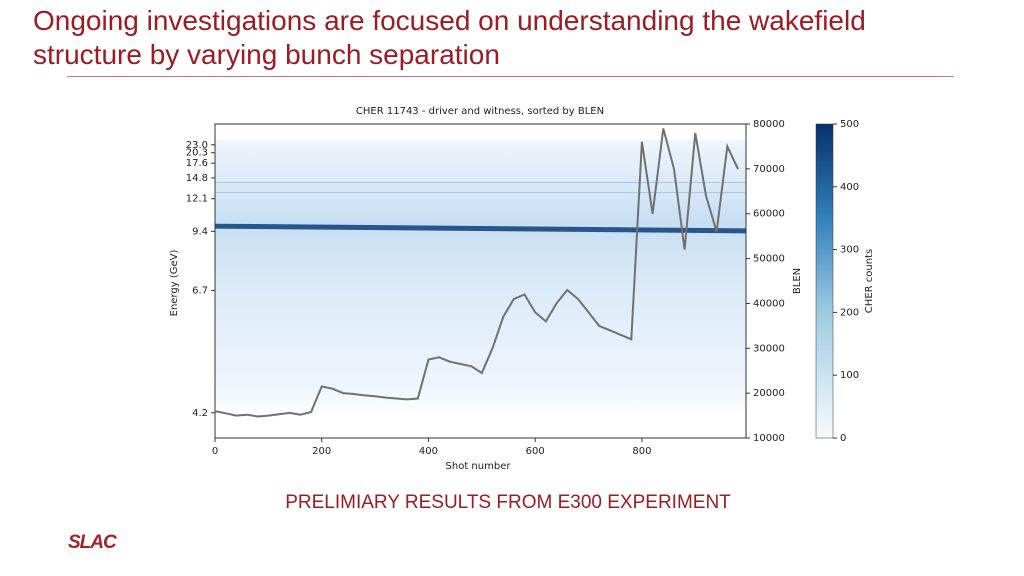 The width and height of the screenshot is (1024, 576). Describe the element at coordinates (769, 169) in the screenshot. I see `y2-tick-label: 70000` at that location.